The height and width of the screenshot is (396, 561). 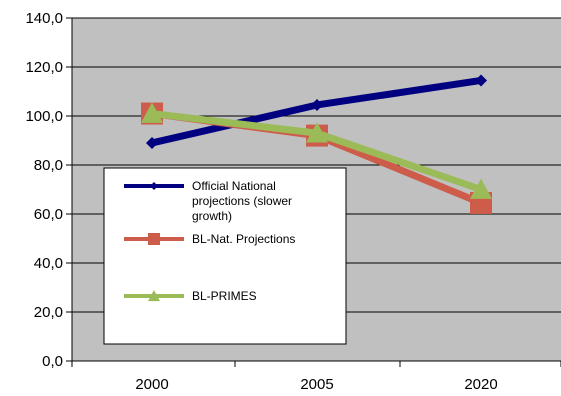 I want to click on y-tick-label: 140,0, so click(x=44, y=18).